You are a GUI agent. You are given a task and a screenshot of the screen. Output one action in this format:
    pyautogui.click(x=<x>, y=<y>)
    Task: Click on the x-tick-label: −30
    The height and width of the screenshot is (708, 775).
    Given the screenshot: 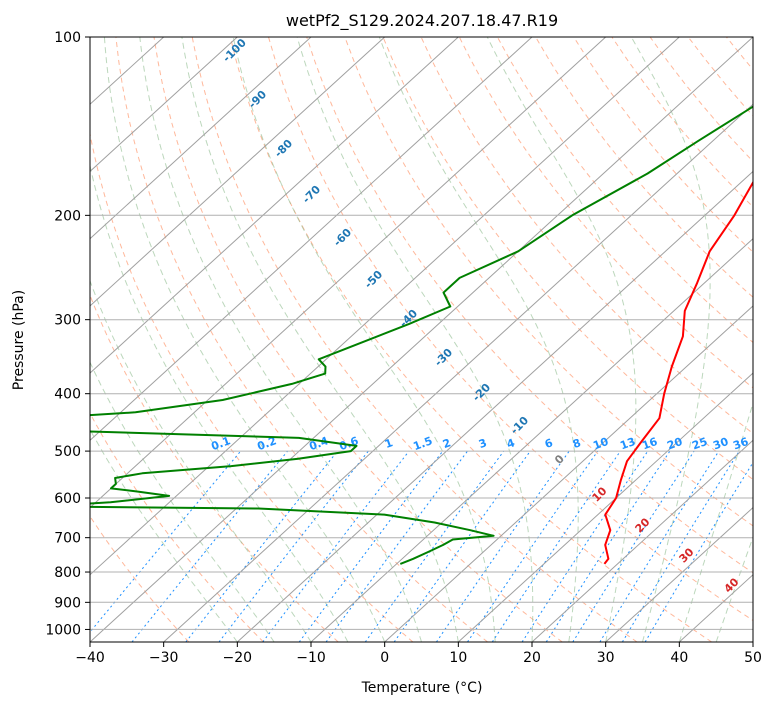 What is the action you would take?
    pyautogui.click(x=164, y=658)
    